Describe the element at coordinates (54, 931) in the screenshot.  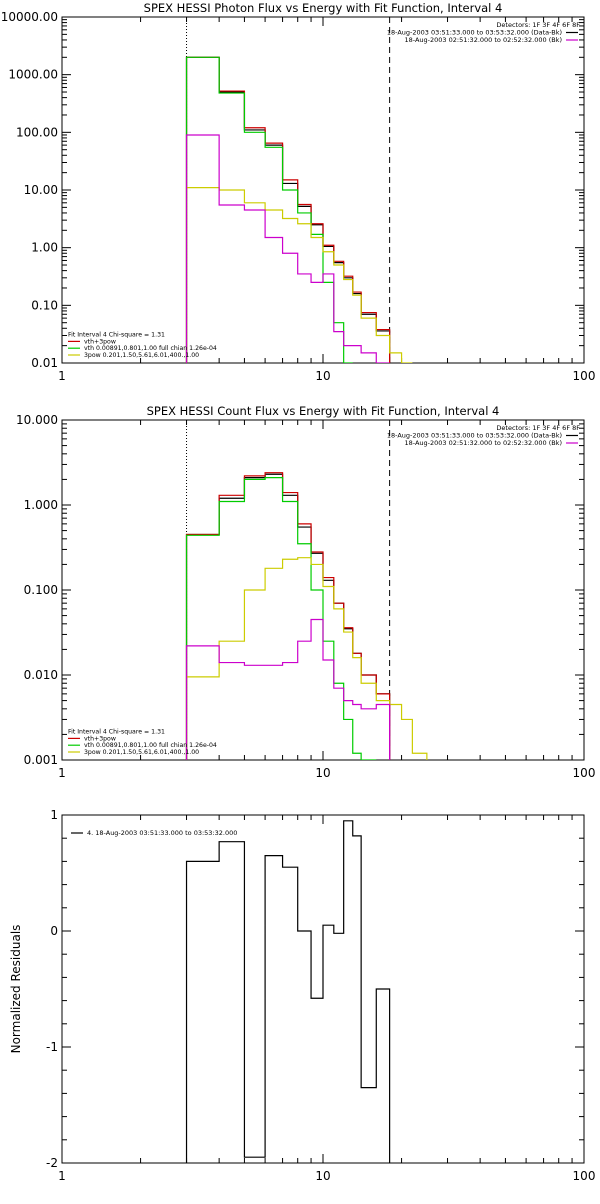
I see `y-tick-label: 0` at that location.